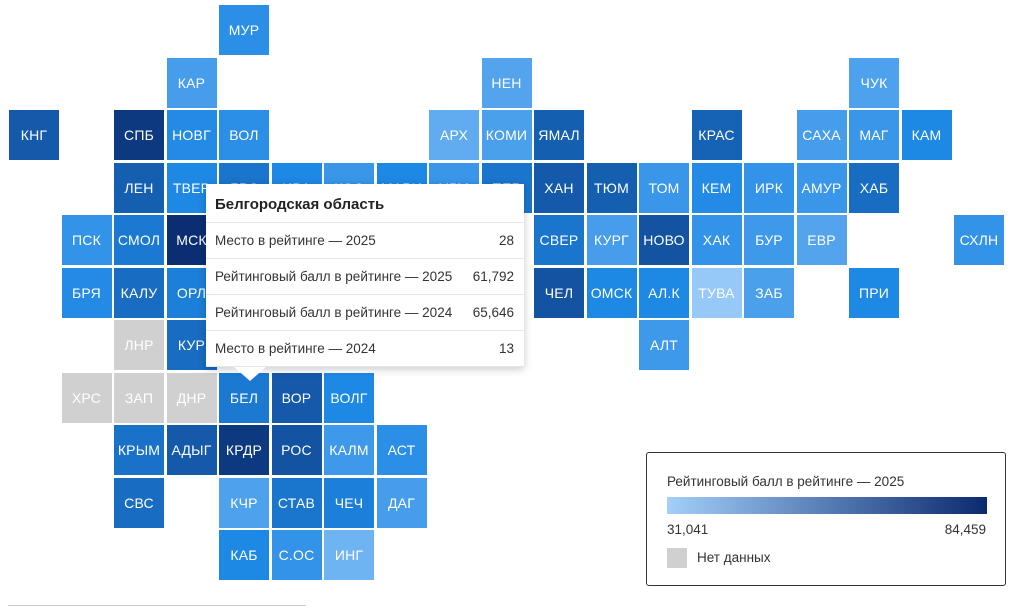 Image resolution: width=1028 pixels, height=609 pixels. Describe the element at coordinates (769, 240) in the screenshot. I see `region-tile: БУР` at that location.